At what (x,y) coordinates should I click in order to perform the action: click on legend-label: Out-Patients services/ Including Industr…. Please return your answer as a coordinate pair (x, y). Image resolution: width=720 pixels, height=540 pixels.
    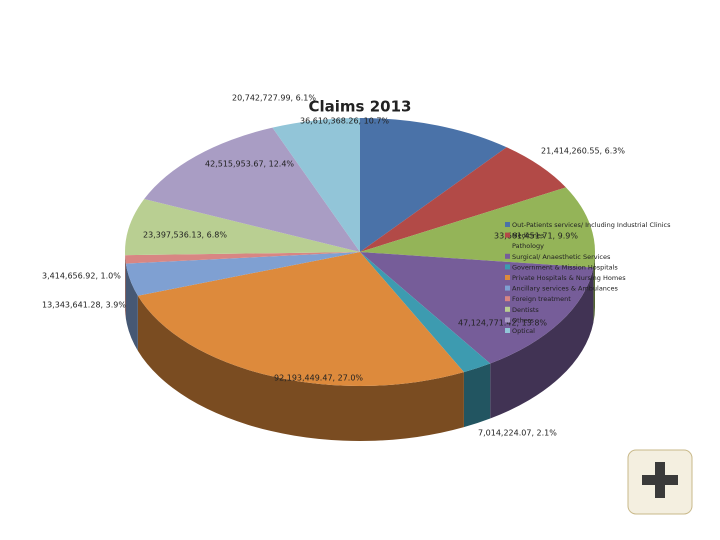
    Looking at the image, I should click on (591, 225).